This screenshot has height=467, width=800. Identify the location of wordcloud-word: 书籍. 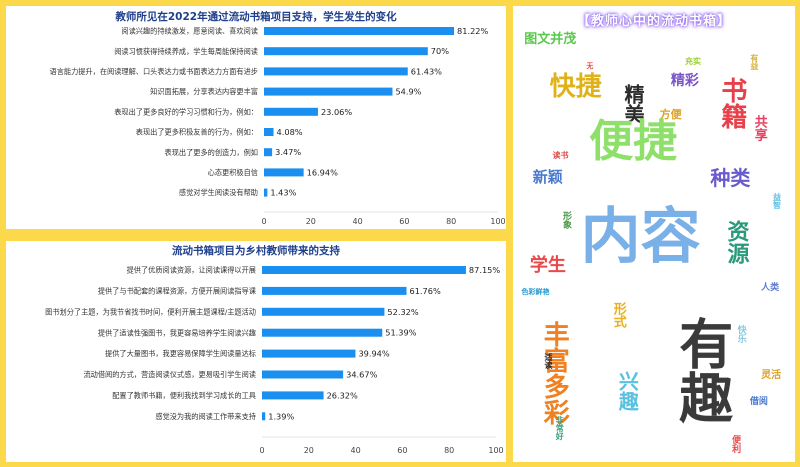
(731, 102).